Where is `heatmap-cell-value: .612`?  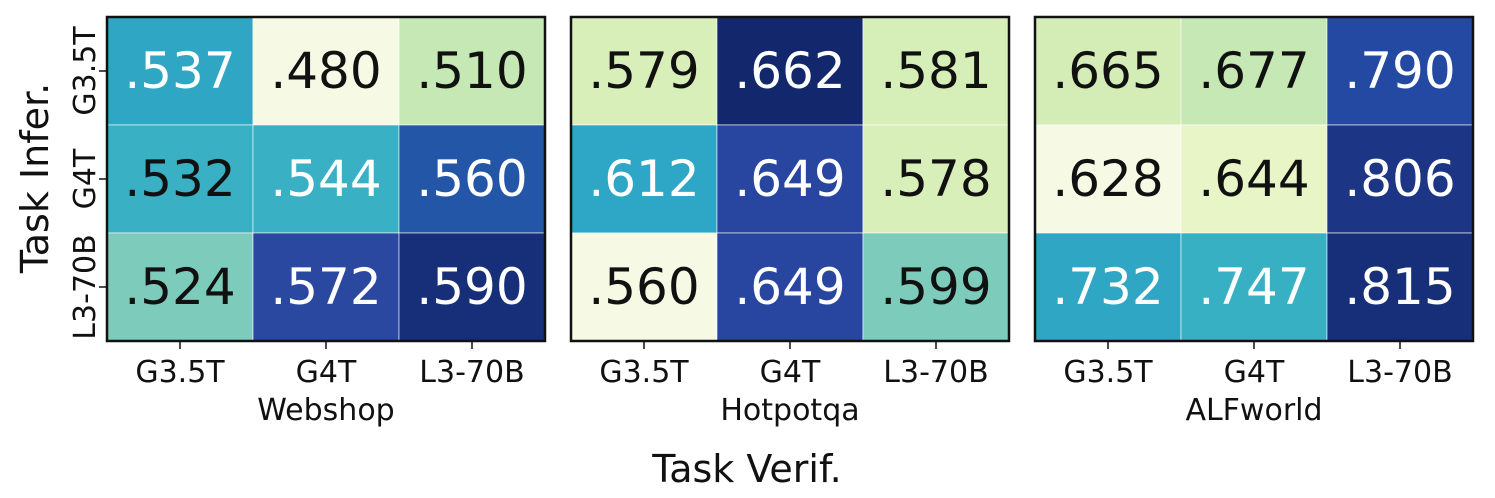 heatmap-cell-value: .612 is located at coordinates (643, 179).